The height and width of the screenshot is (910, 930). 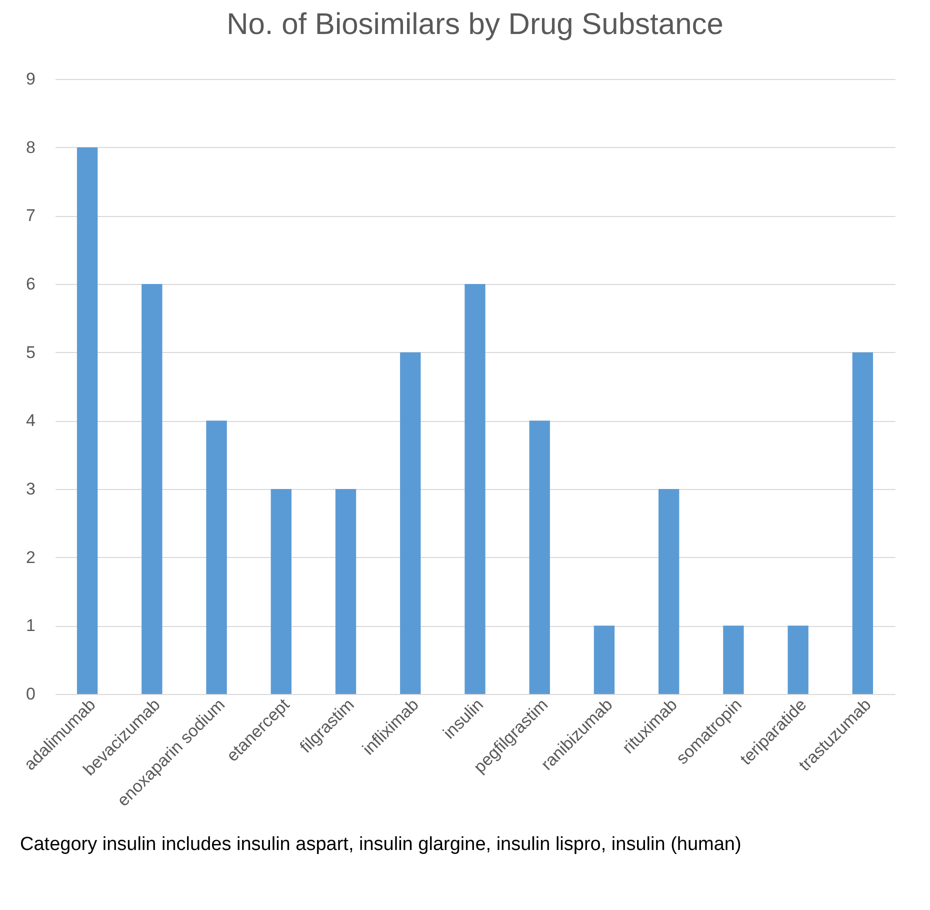 I want to click on y-tick-label: 0, so click(x=31, y=694).